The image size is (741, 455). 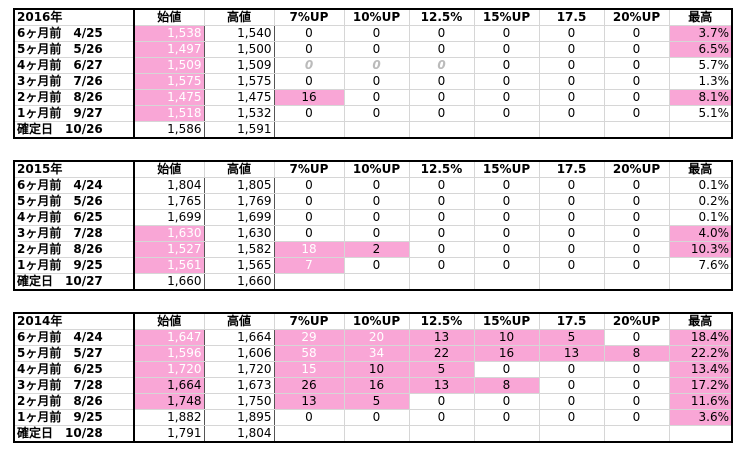 What do you see at coordinates (74, 65) in the screenshot?
I see `row-label: 4ヶ月前 6/27` at bounding box center [74, 65].